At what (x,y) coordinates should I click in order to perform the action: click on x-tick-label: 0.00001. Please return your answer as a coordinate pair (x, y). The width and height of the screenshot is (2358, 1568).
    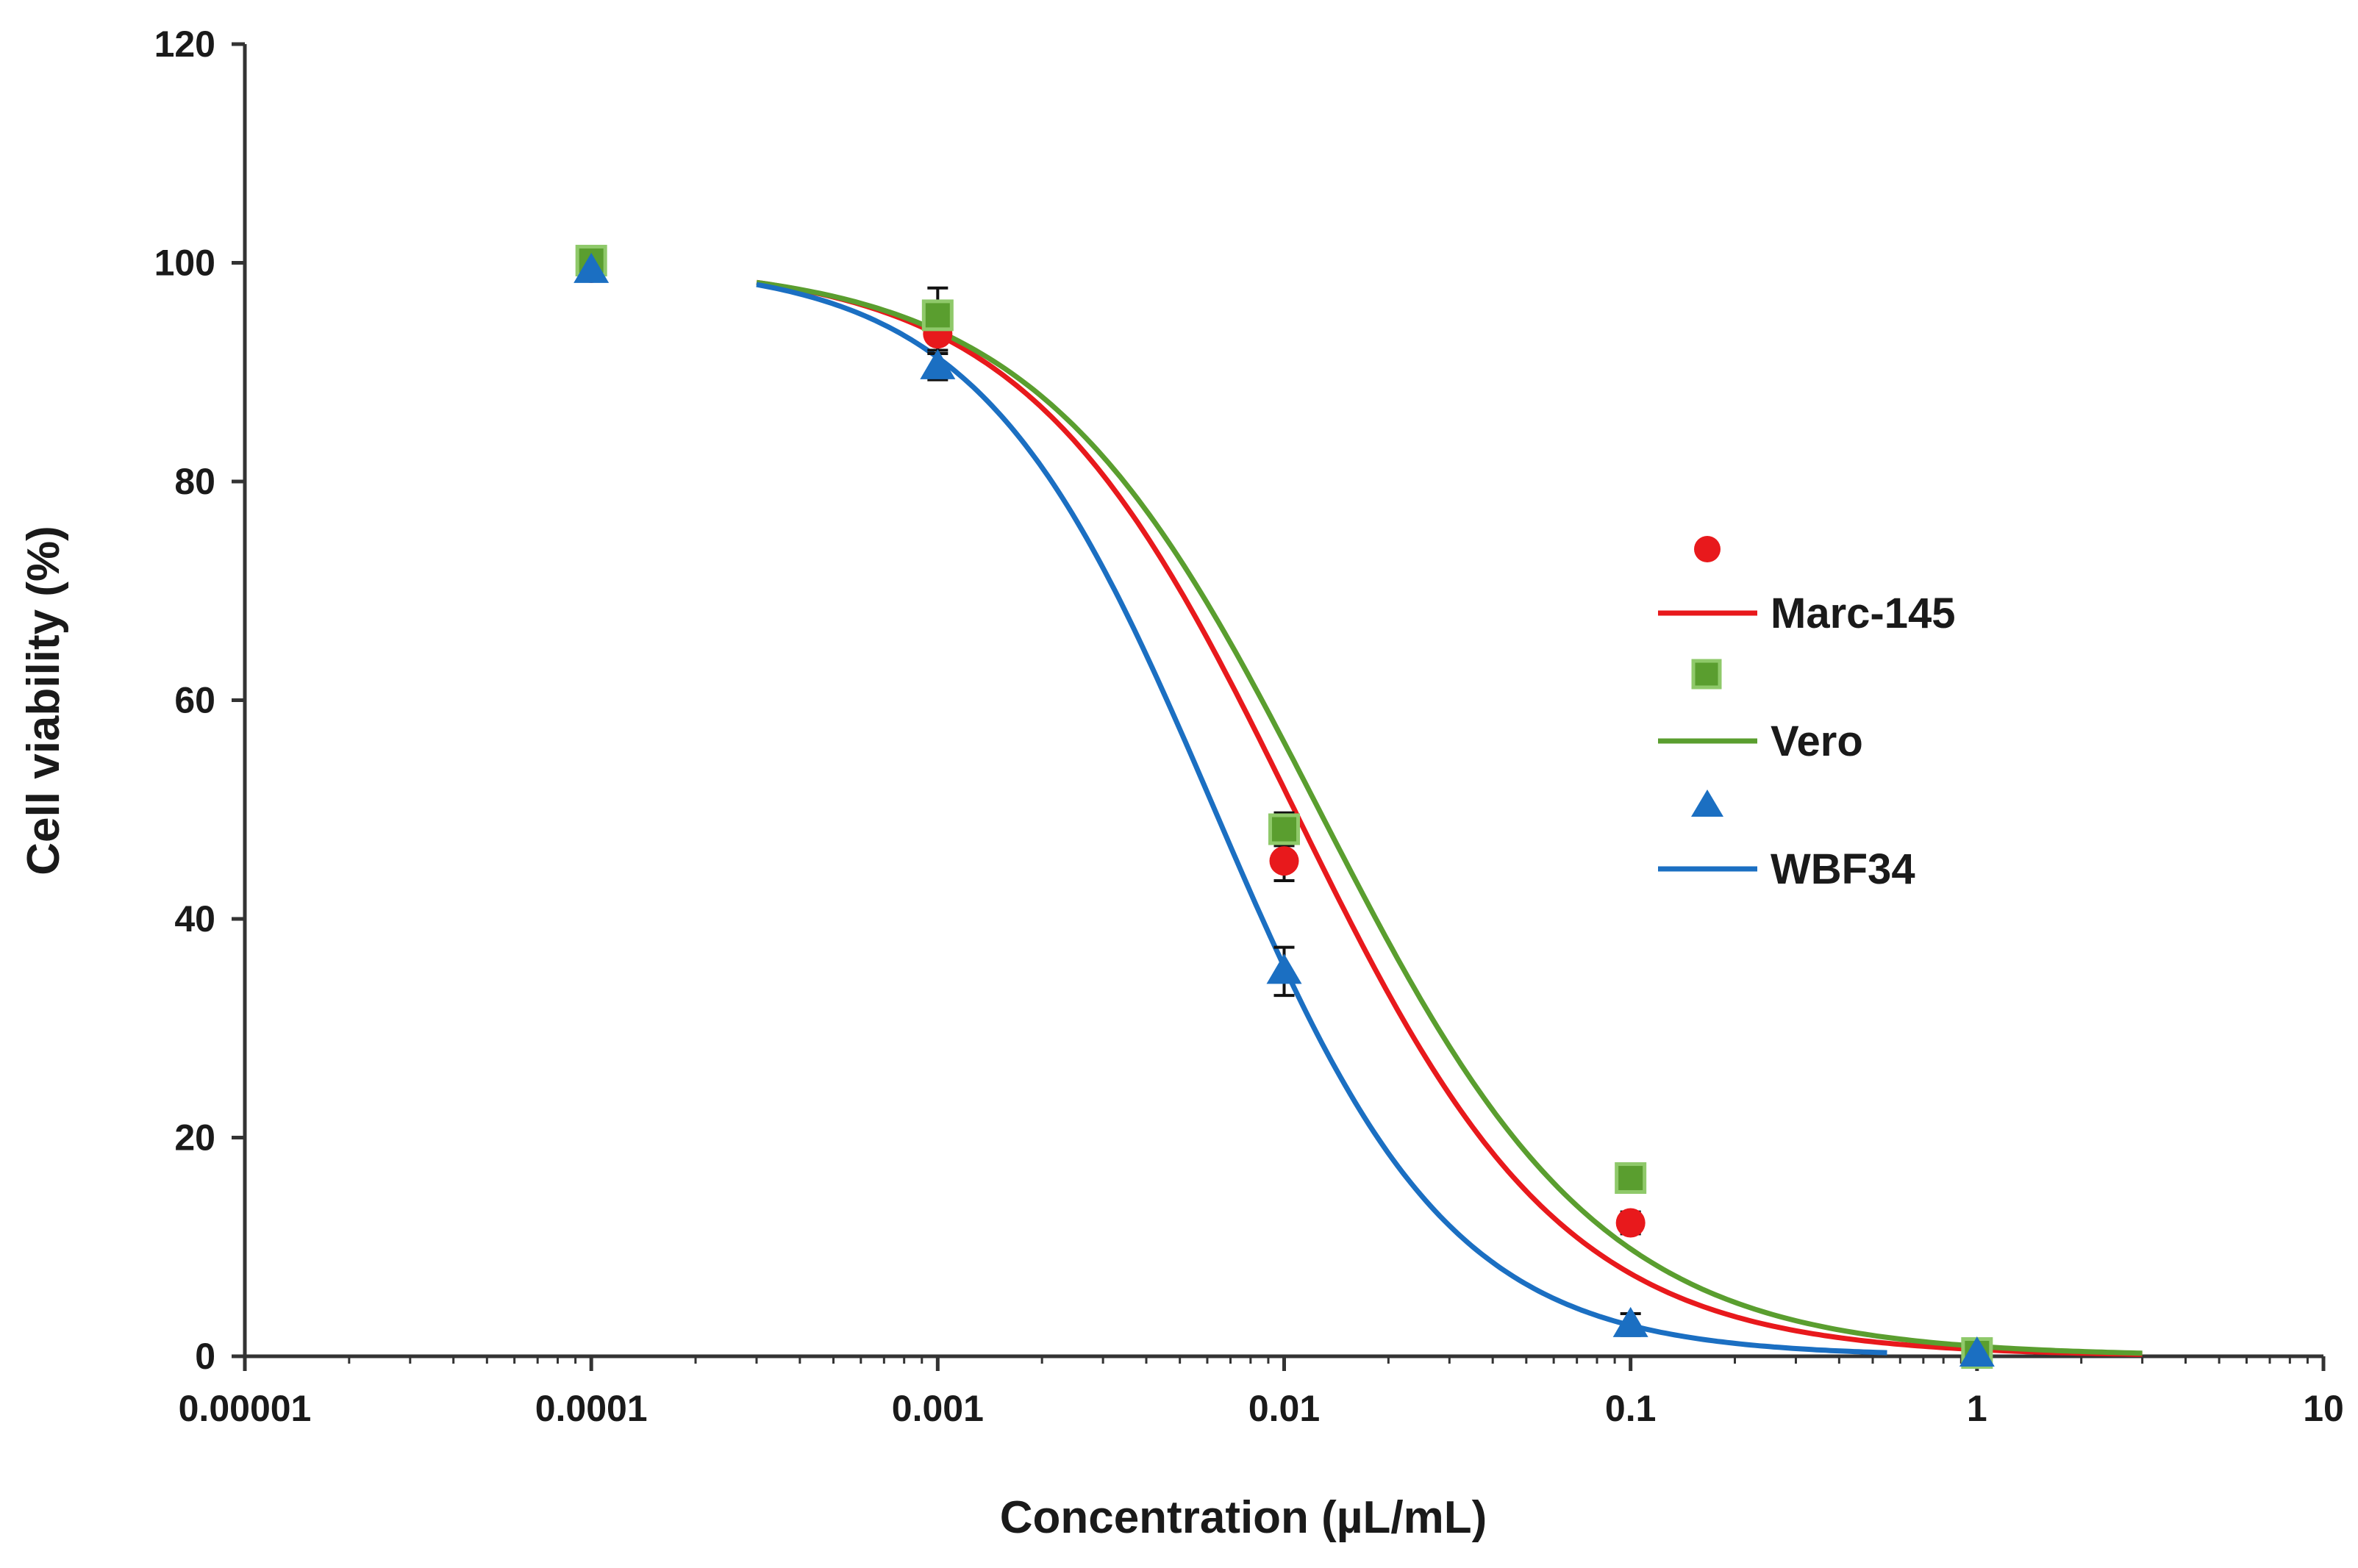
    Looking at the image, I should click on (245, 1408).